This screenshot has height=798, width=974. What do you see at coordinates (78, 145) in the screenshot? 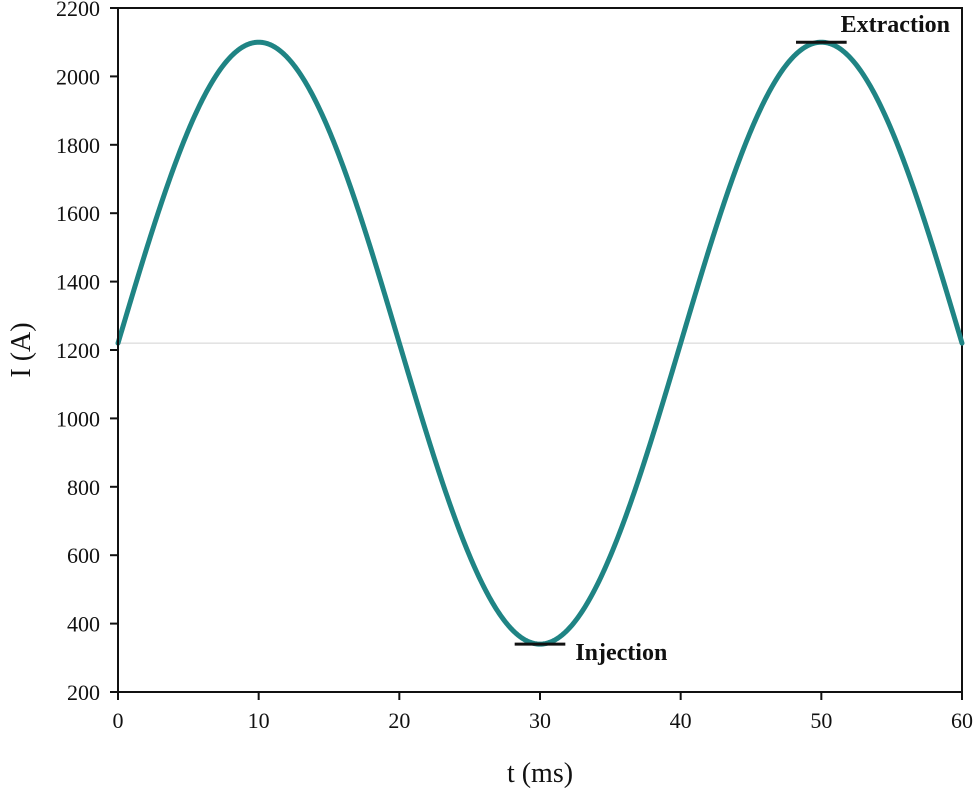
I see `y-tick-label-1800: 1800` at bounding box center [78, 145].